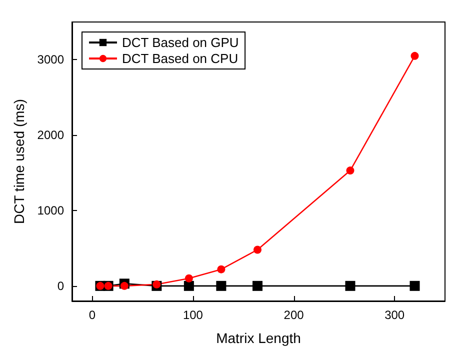  What do you see at coordinates (60, 285) in the screenshot?
I see `y-tick-label: 0` at bounding box center [60, 285].